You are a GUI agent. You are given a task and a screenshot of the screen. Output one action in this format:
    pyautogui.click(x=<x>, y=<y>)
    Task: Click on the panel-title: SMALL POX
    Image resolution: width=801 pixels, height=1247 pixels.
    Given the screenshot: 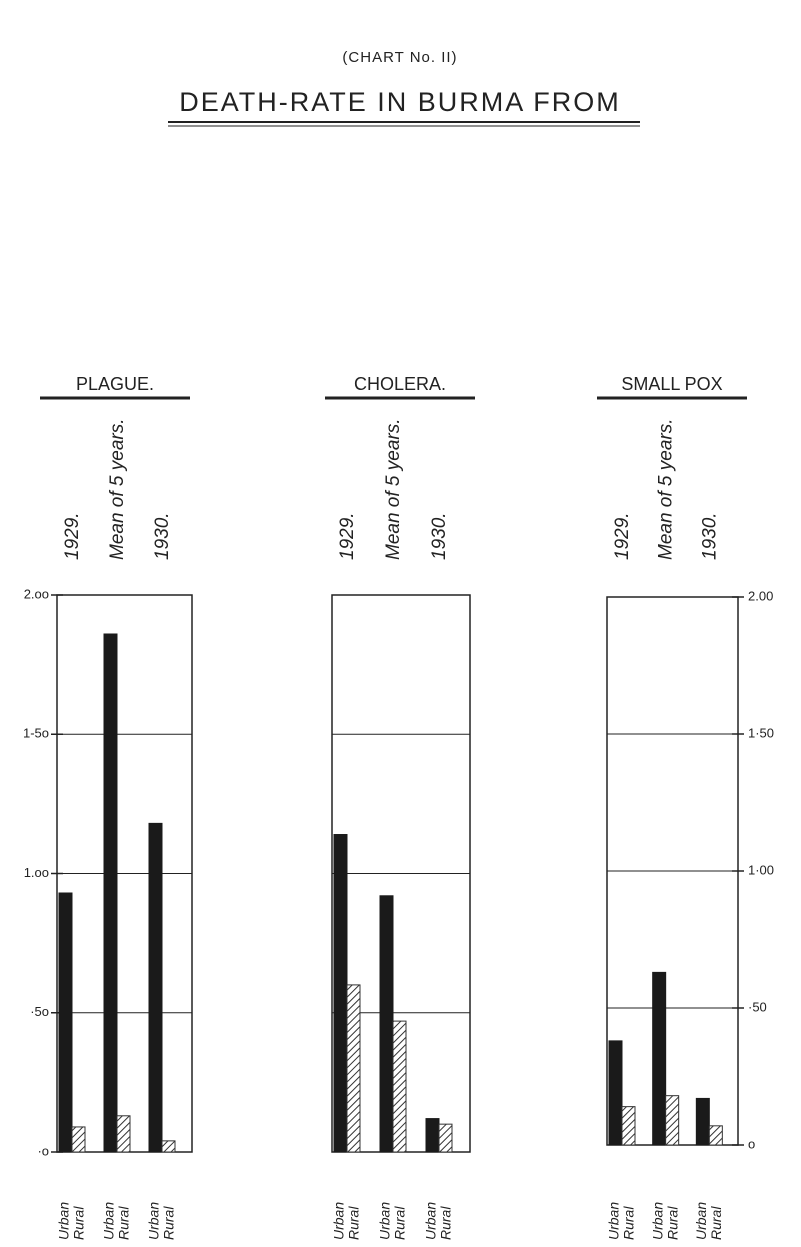 What is the action you would take?
    pyautogui.click(x=671, y=384)
    